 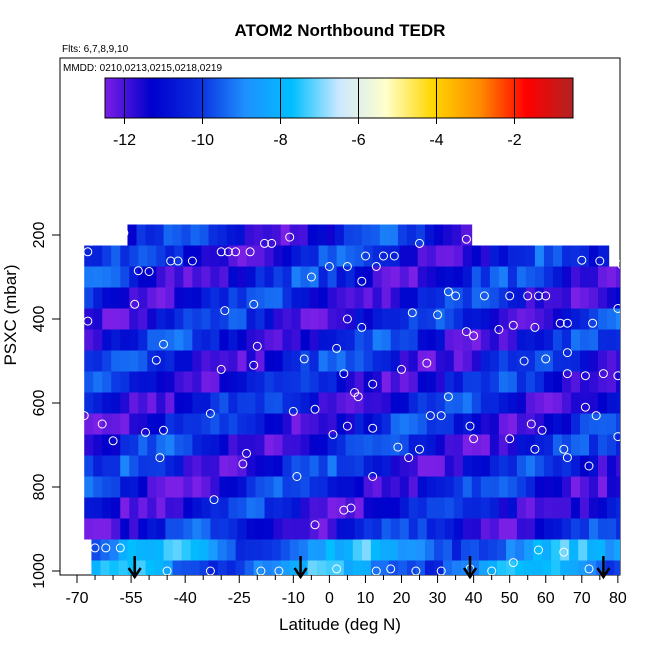 I want to click on colorbar: -12 -10 -8 -6 -4 -2, so click(x=339, y=113).